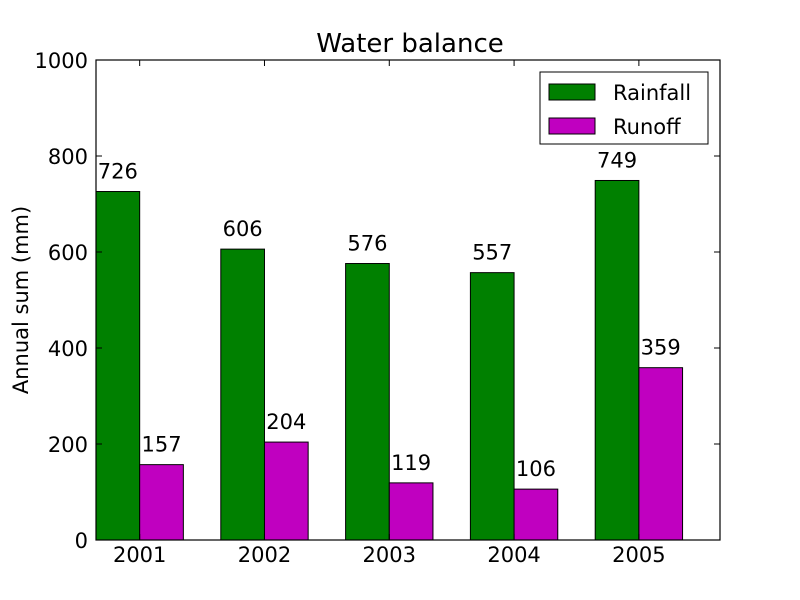 The height and width of the screenshot is (600, 800). I want to click on bar-runoff-2004, so click(536, 514).